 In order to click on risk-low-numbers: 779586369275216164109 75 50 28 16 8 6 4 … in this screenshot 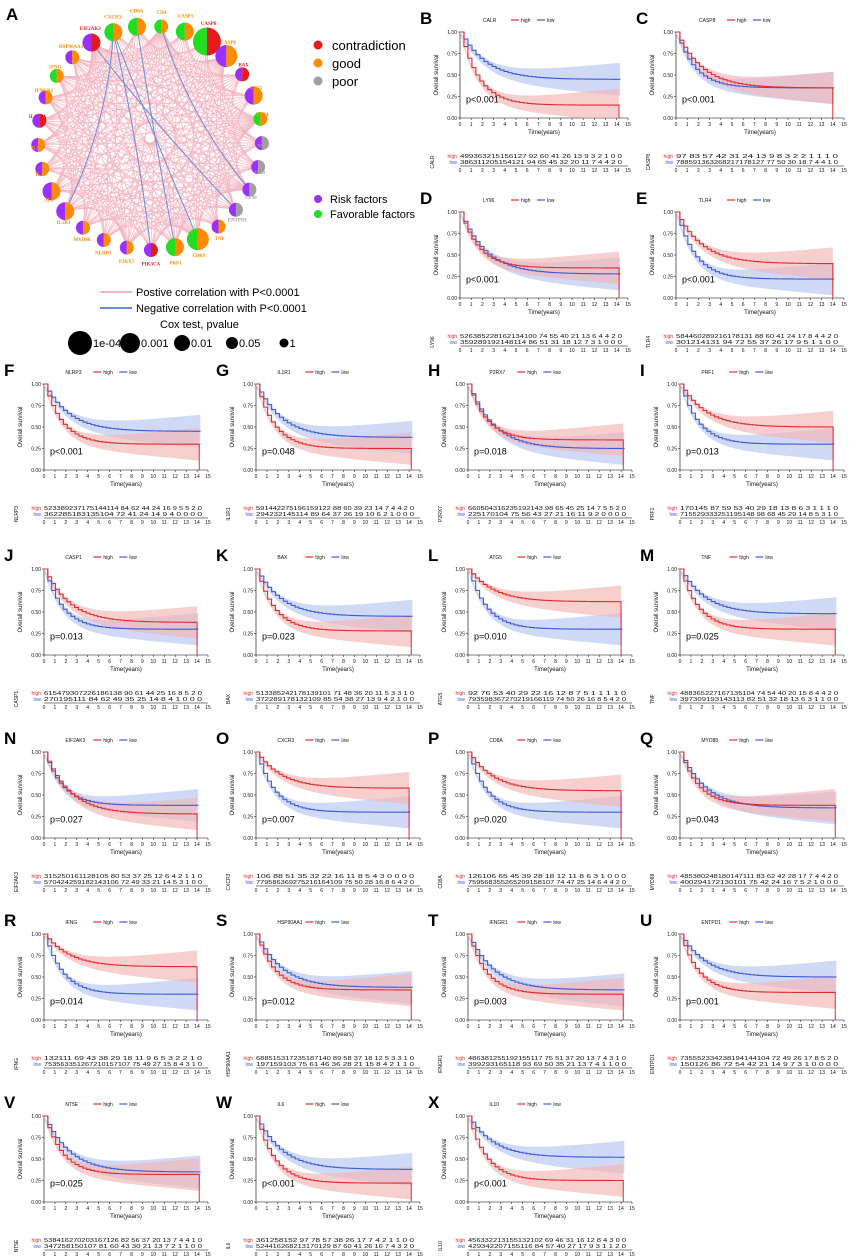, I will do `click(335, 883)`.